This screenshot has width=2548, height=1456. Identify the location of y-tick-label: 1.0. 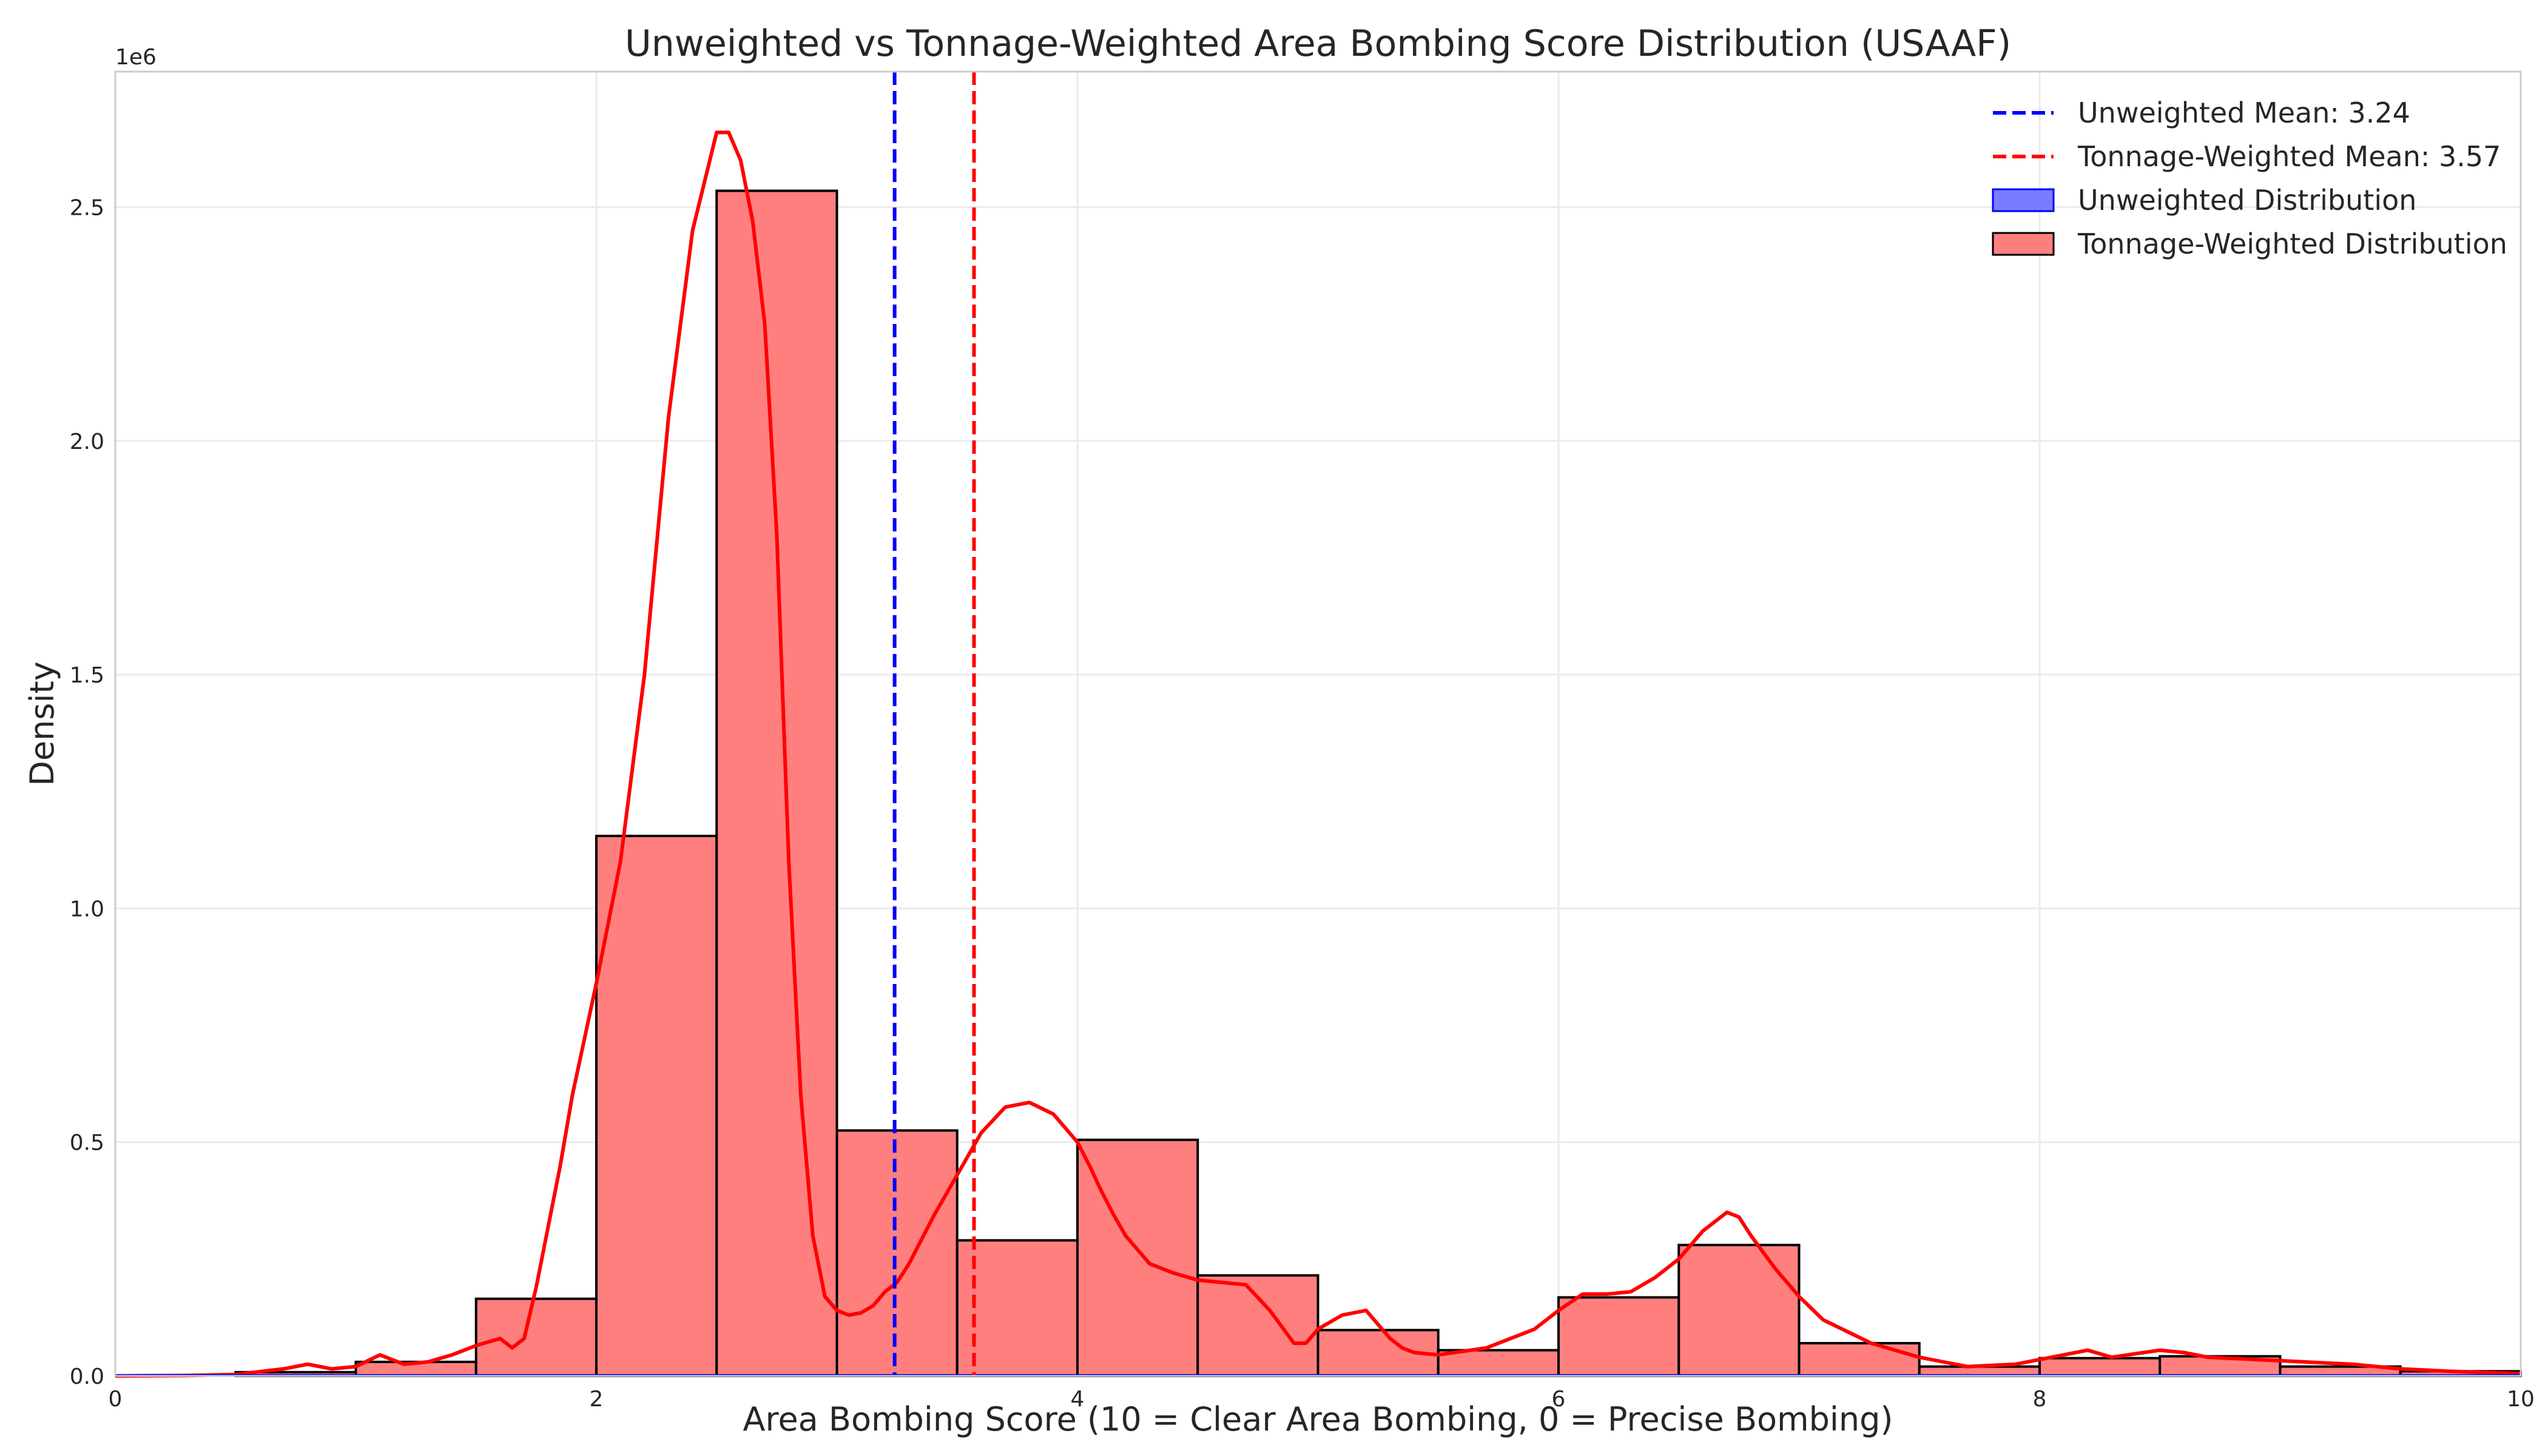
(87, 909).